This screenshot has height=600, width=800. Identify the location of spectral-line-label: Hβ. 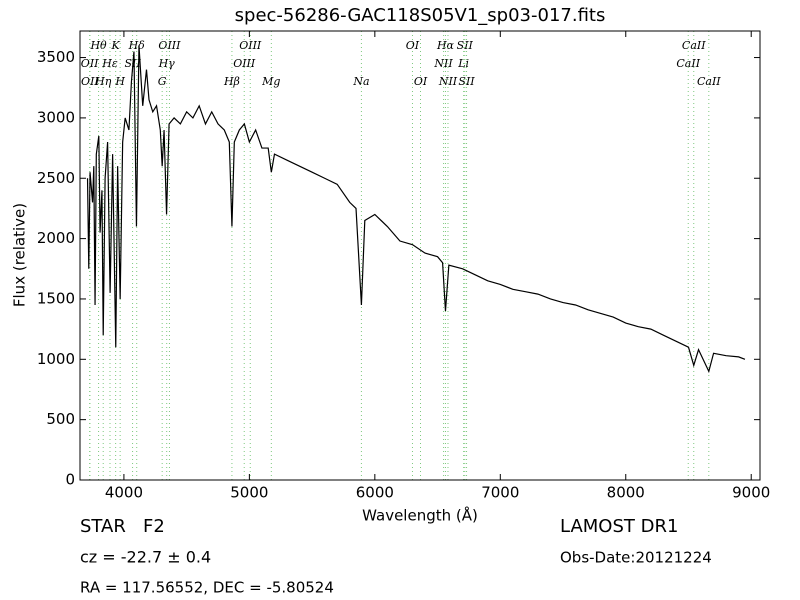
(231, 81).